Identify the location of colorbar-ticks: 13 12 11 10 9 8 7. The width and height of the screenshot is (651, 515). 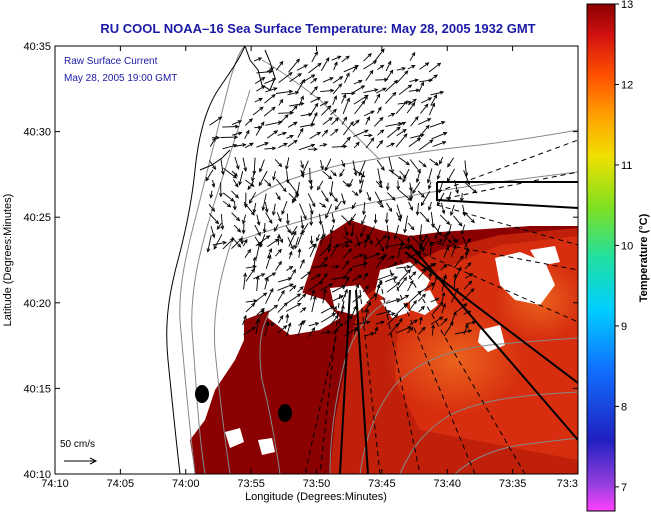
(624, 247).